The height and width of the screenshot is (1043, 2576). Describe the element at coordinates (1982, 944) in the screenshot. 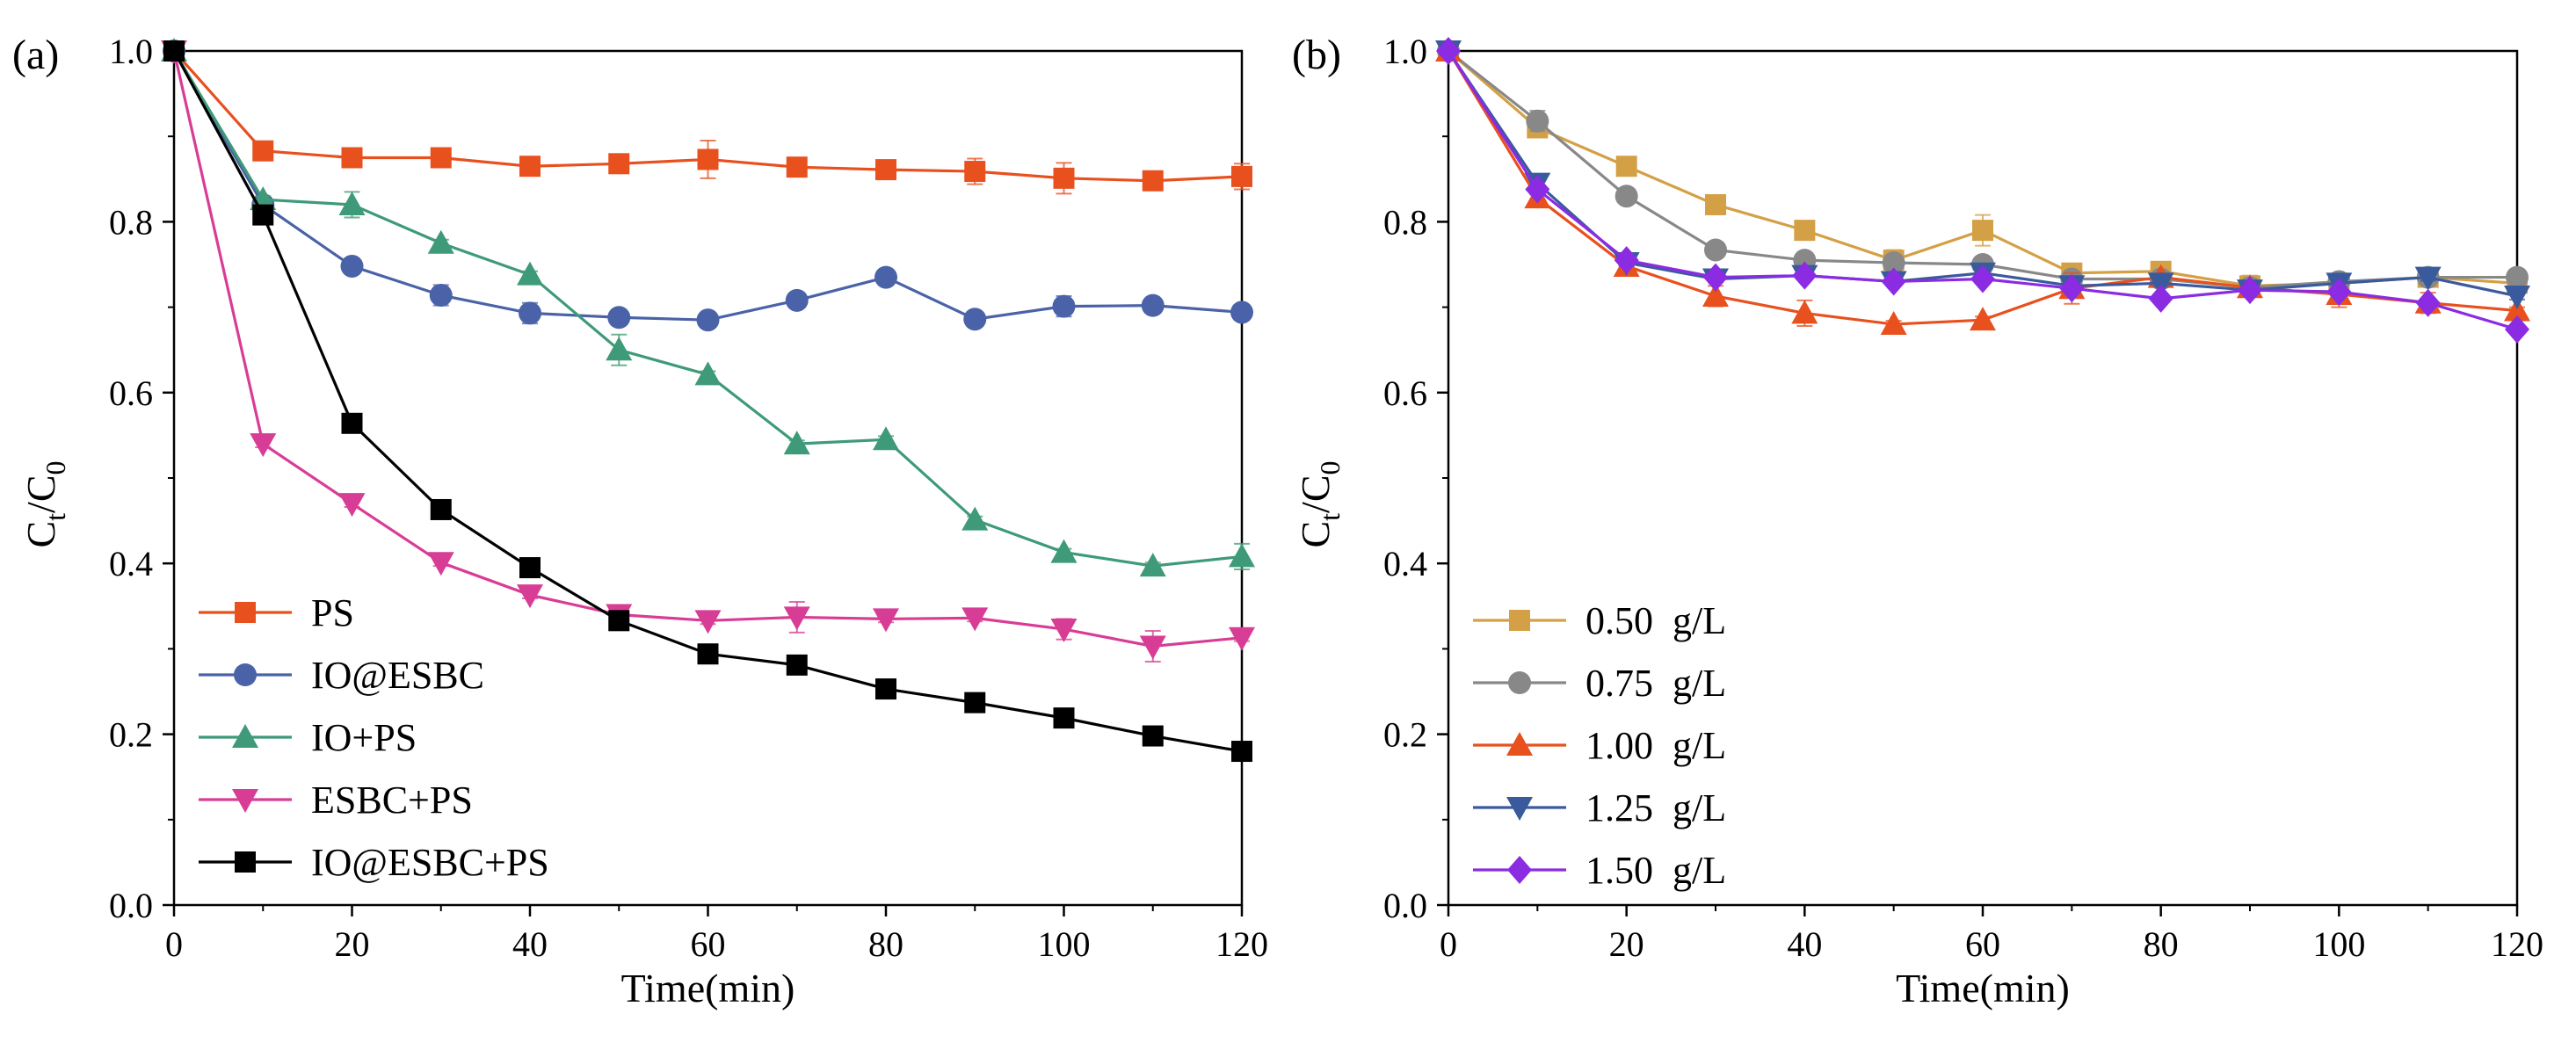

I see `panel-b-x-tick-label: 60` at that location.